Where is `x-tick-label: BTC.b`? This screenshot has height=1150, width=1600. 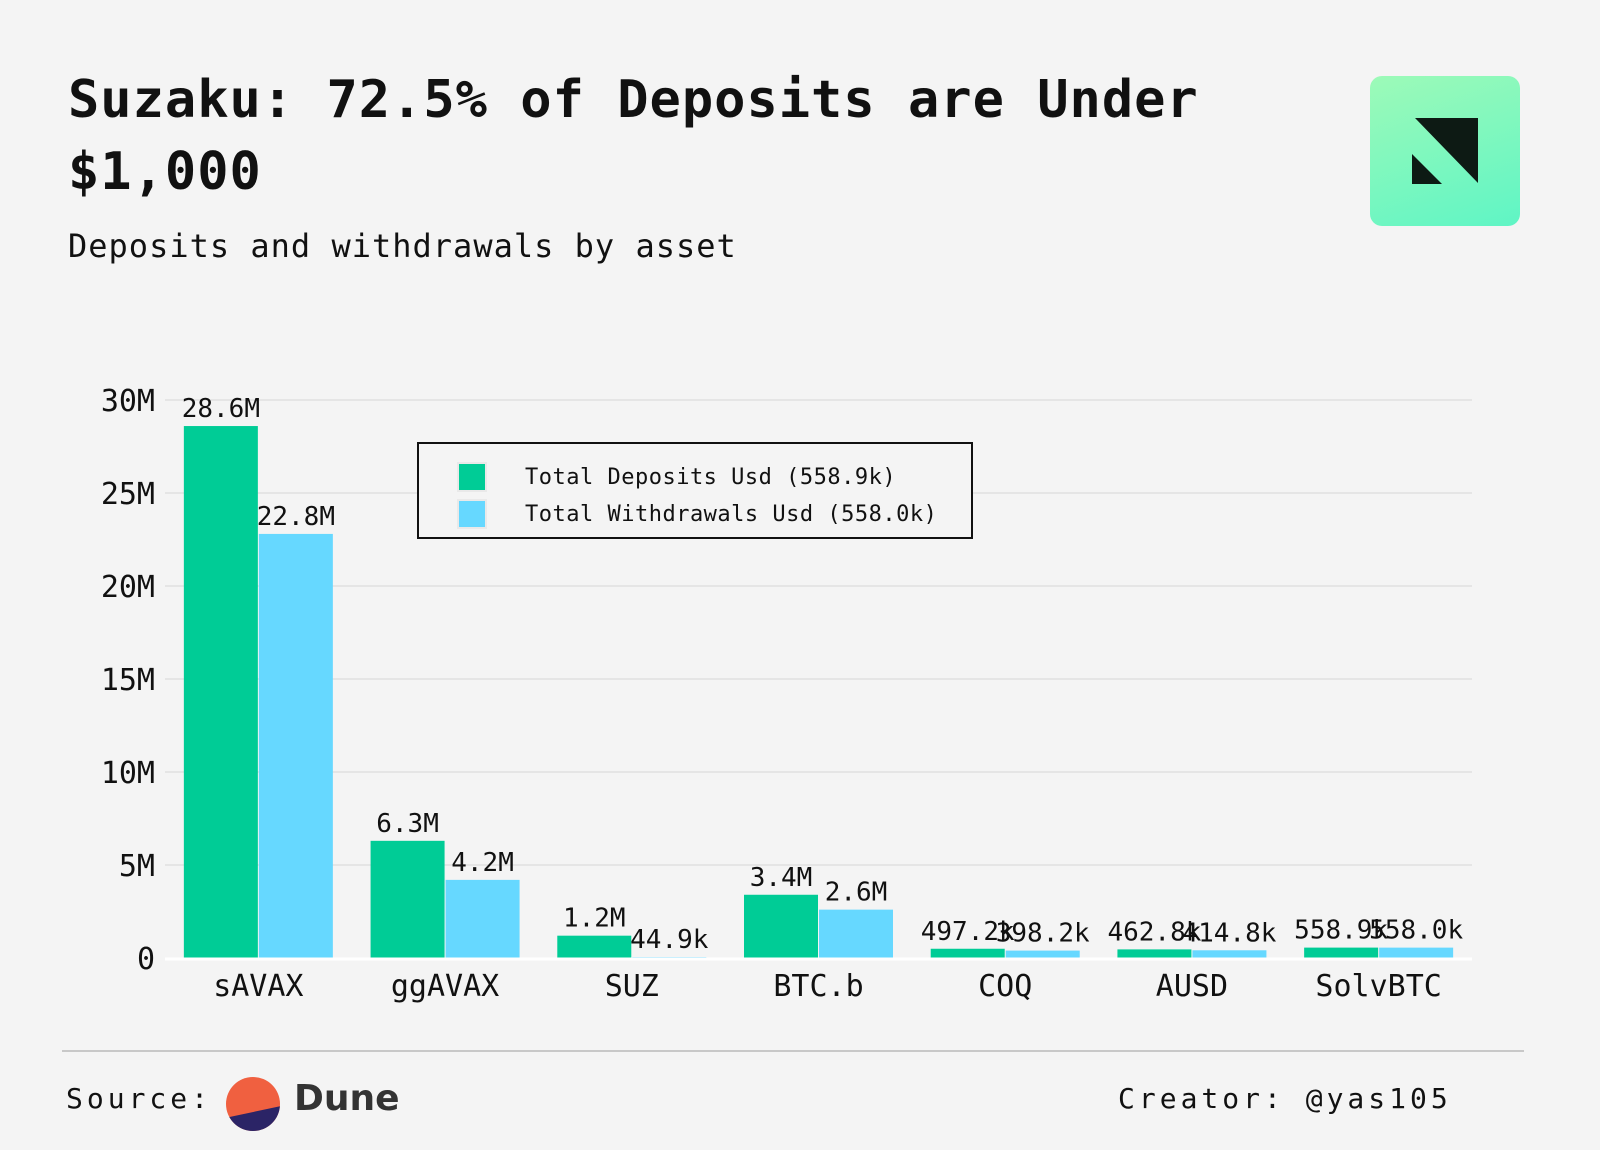
x-tick-label: BTC.b is located at coordinates (818, 986).